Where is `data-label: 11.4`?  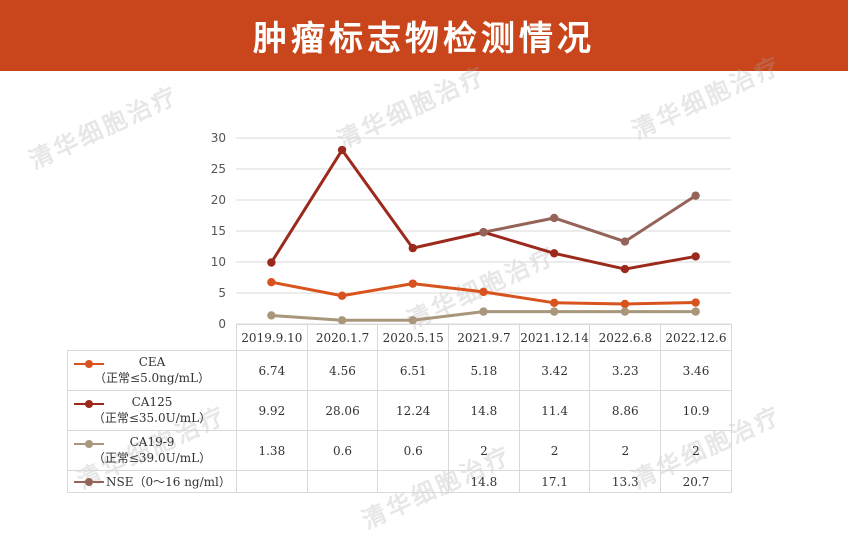 data-label: 11.4 is located at coordinates (554, 410).